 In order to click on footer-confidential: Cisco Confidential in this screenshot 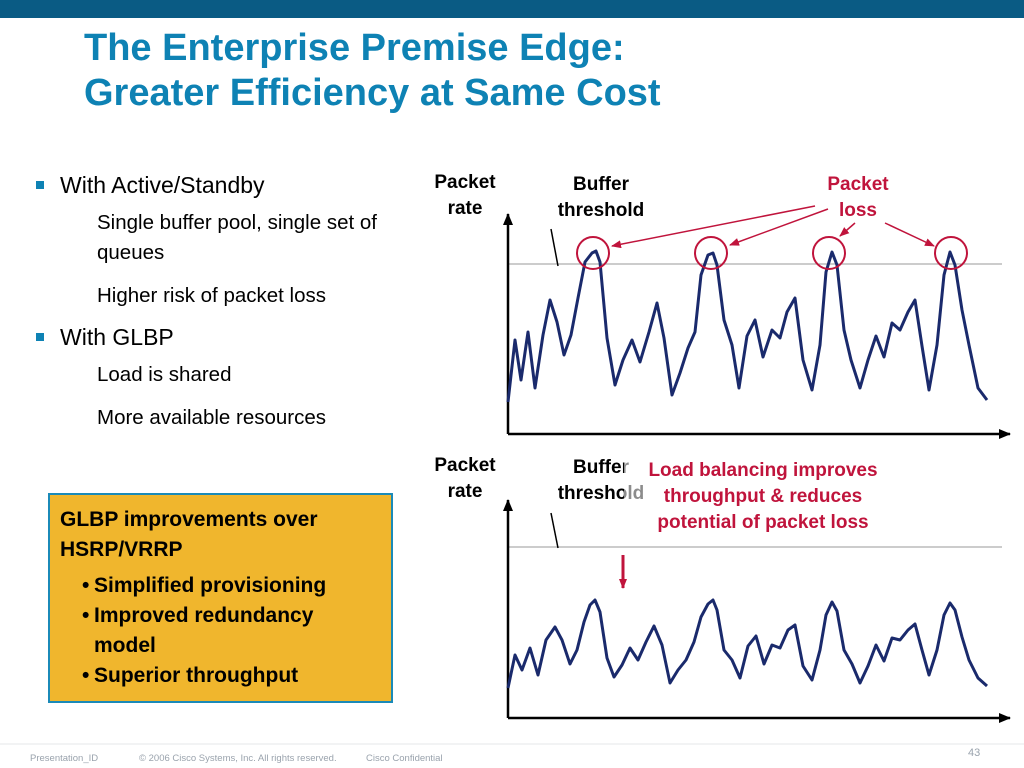, I will do `click(404, 758)`.